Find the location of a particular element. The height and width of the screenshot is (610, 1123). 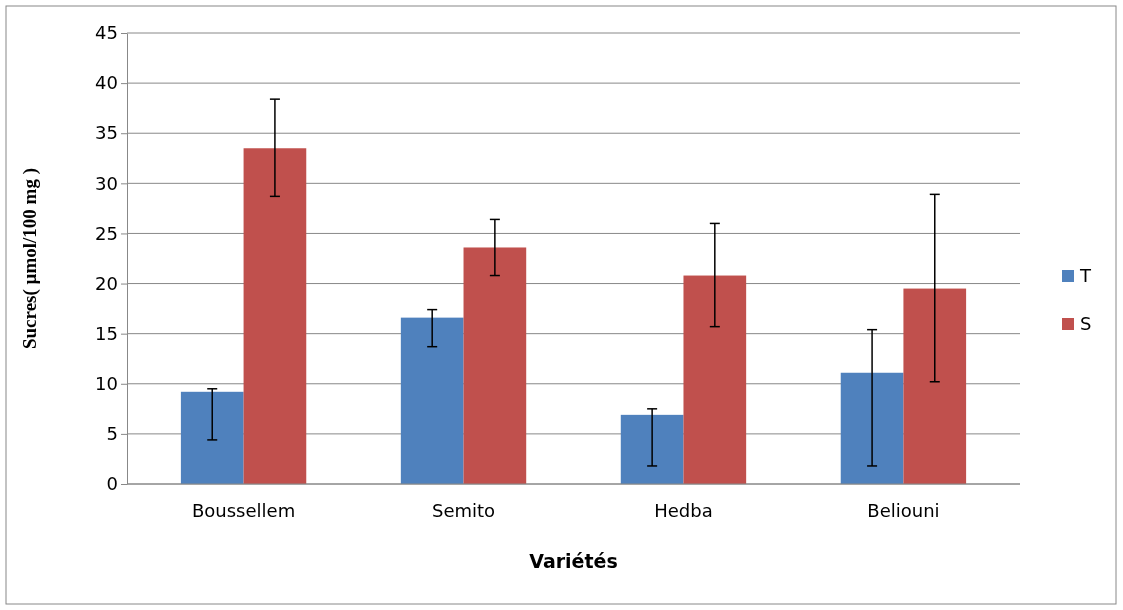

x-tick-label: Semito is located at coordinates (463, 510).